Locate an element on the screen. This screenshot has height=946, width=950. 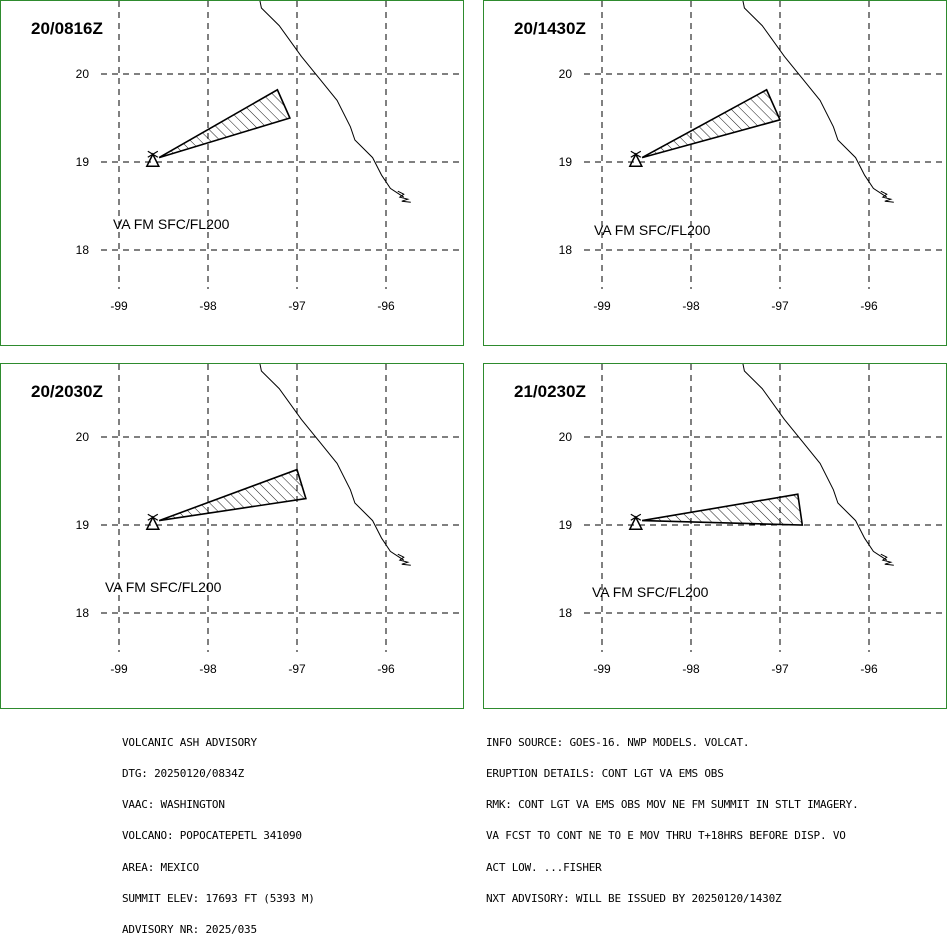
panel-time: 21/0230Z is located at coordinates (550, 391).